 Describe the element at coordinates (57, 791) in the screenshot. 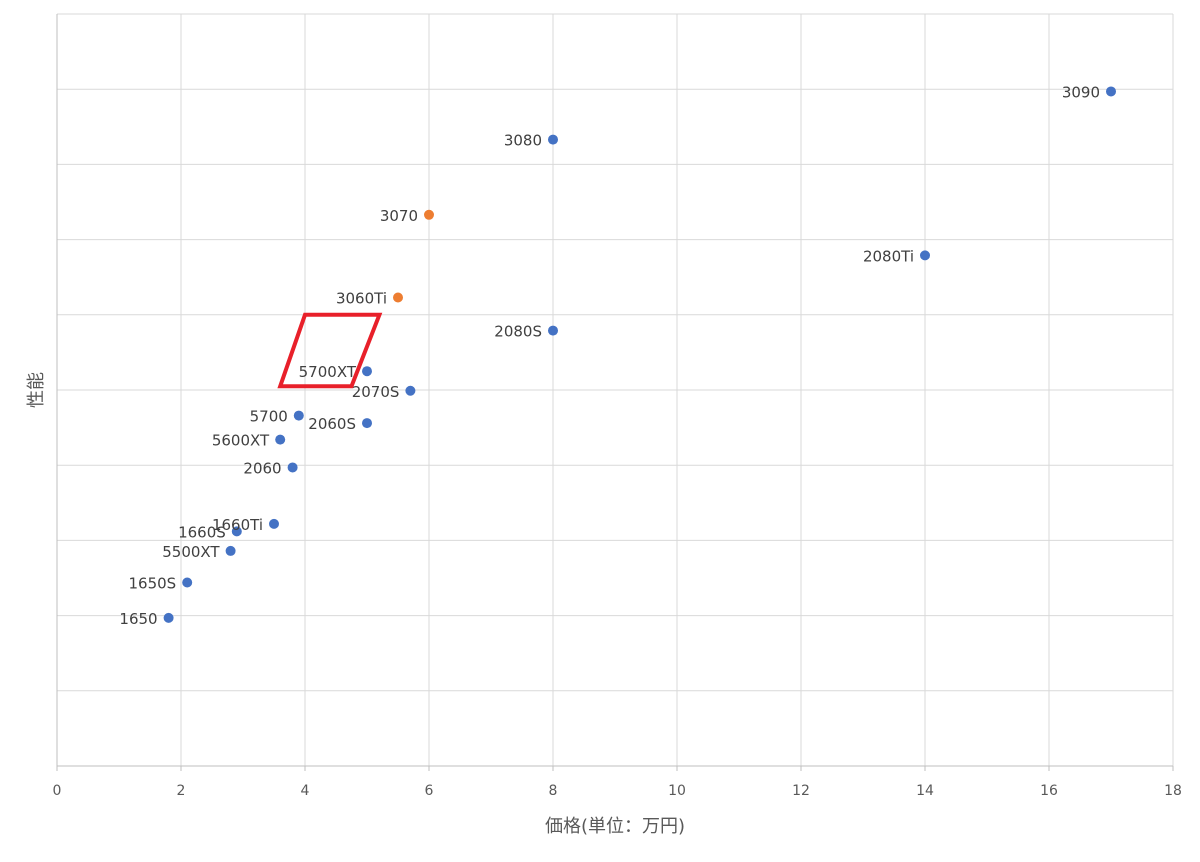

I see `x-tick-label: 0` at that location.